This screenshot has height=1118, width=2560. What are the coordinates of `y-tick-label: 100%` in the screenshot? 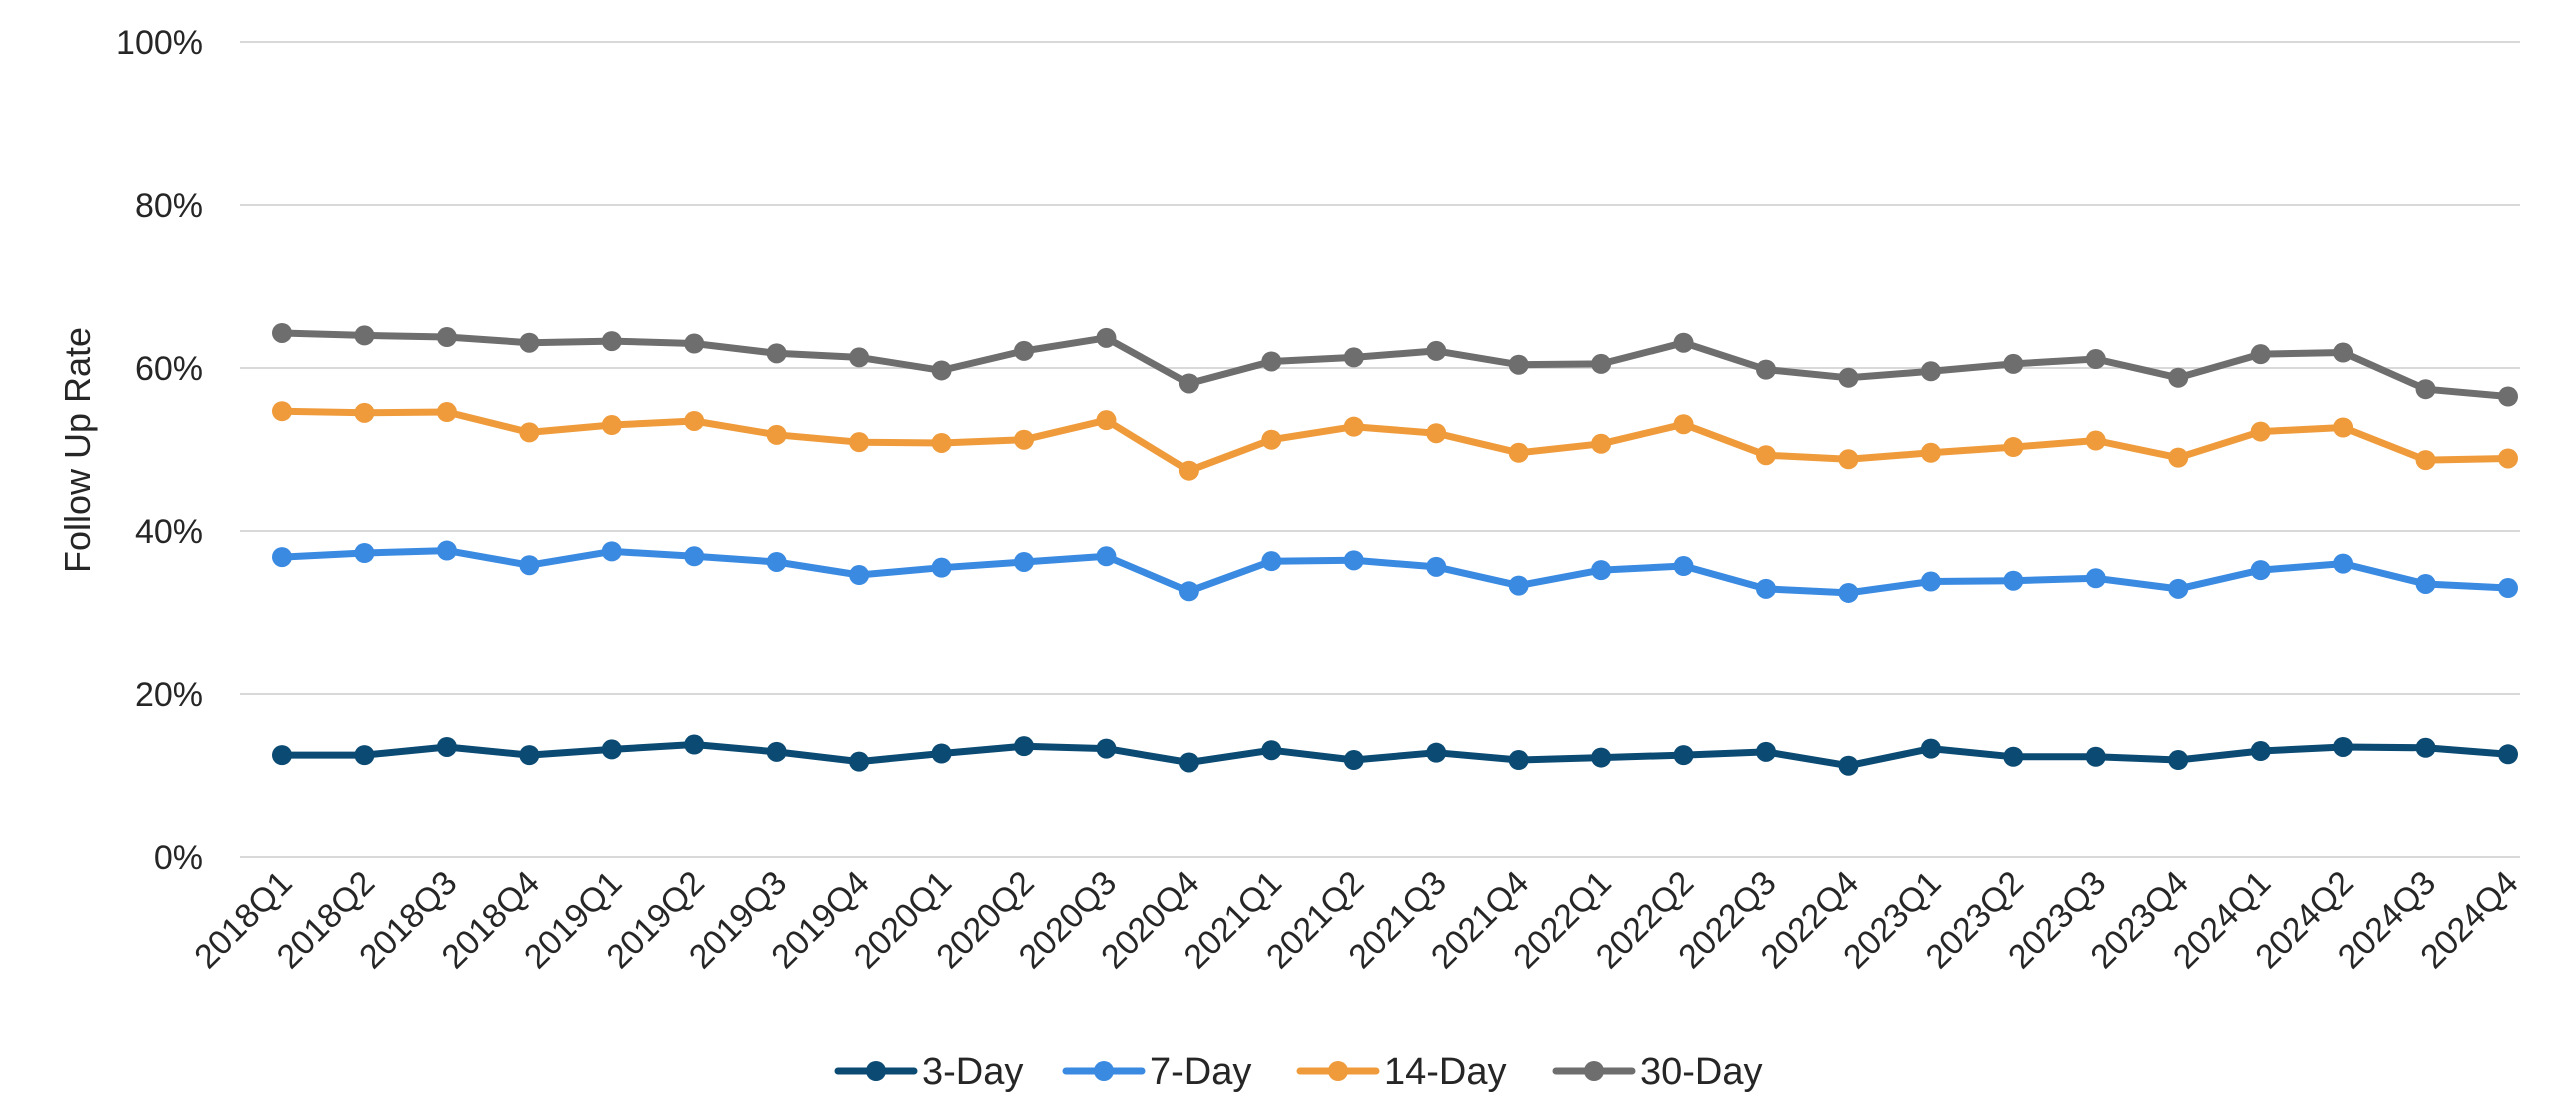 It's located at (159, 43).